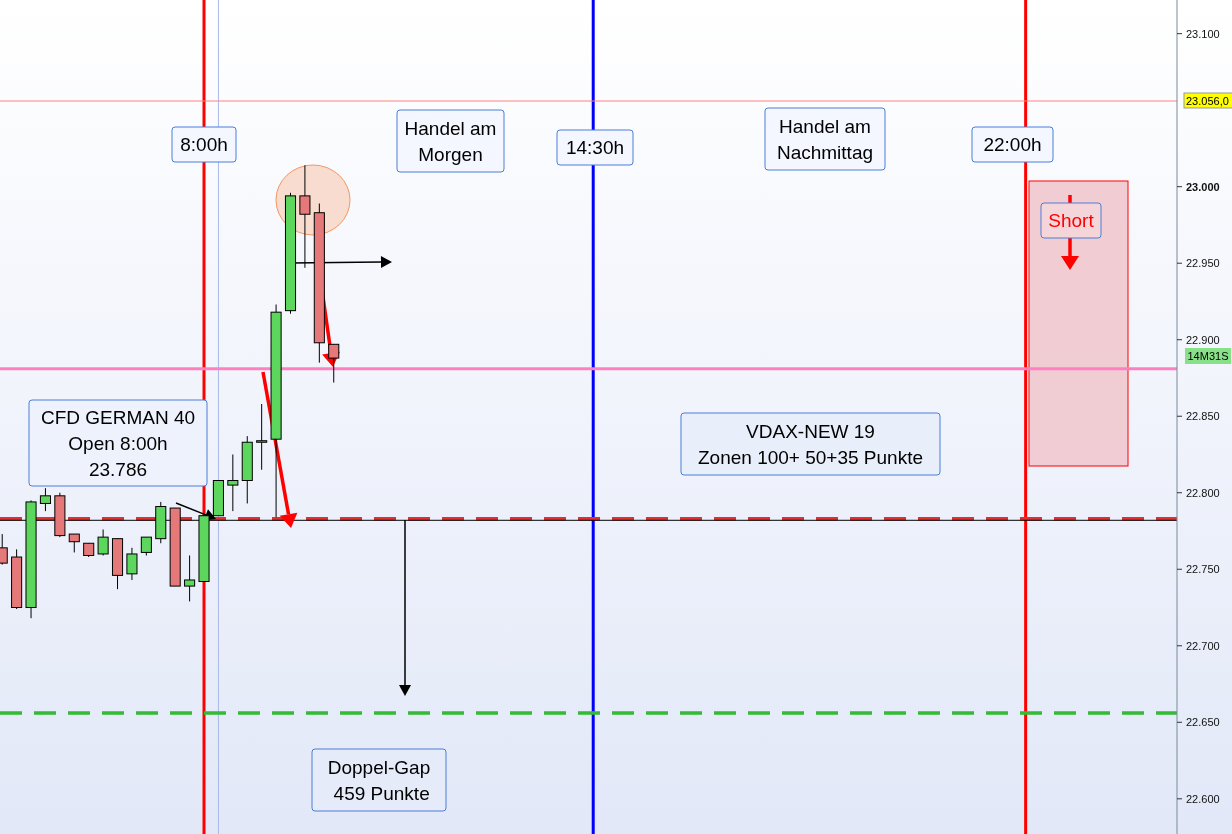 This screenshot has height=834, width=1232. Describe the element at coordinates (1203, 186) in the screenshot. I see `y-tick-label: 23.000` at that location.